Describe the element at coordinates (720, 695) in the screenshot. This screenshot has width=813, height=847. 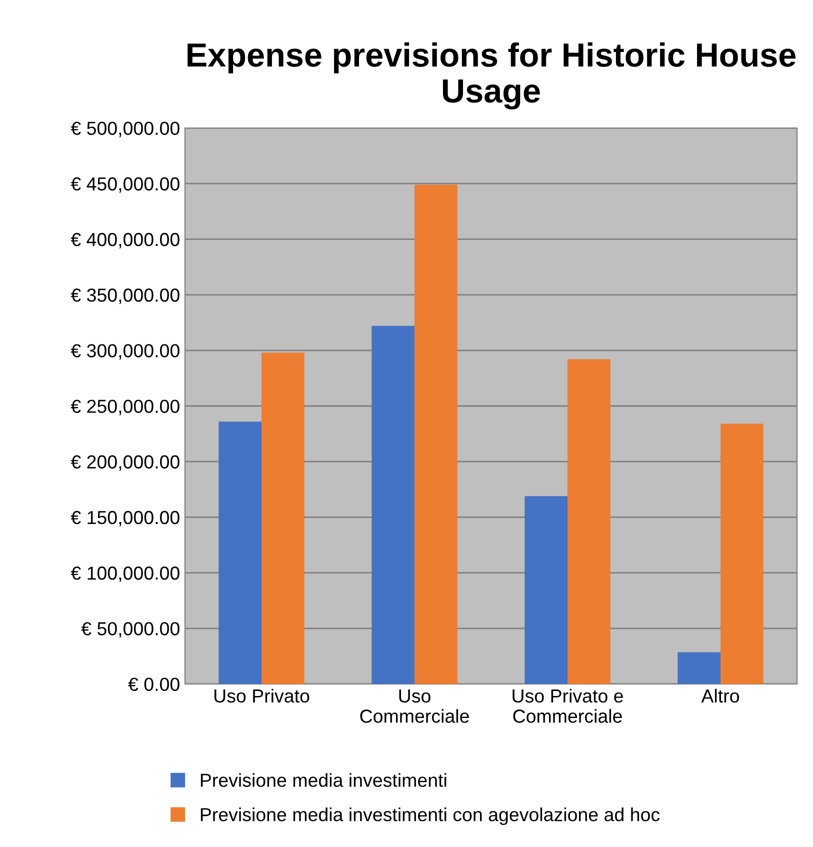
I see `x-tick-label: Altro` at that location.